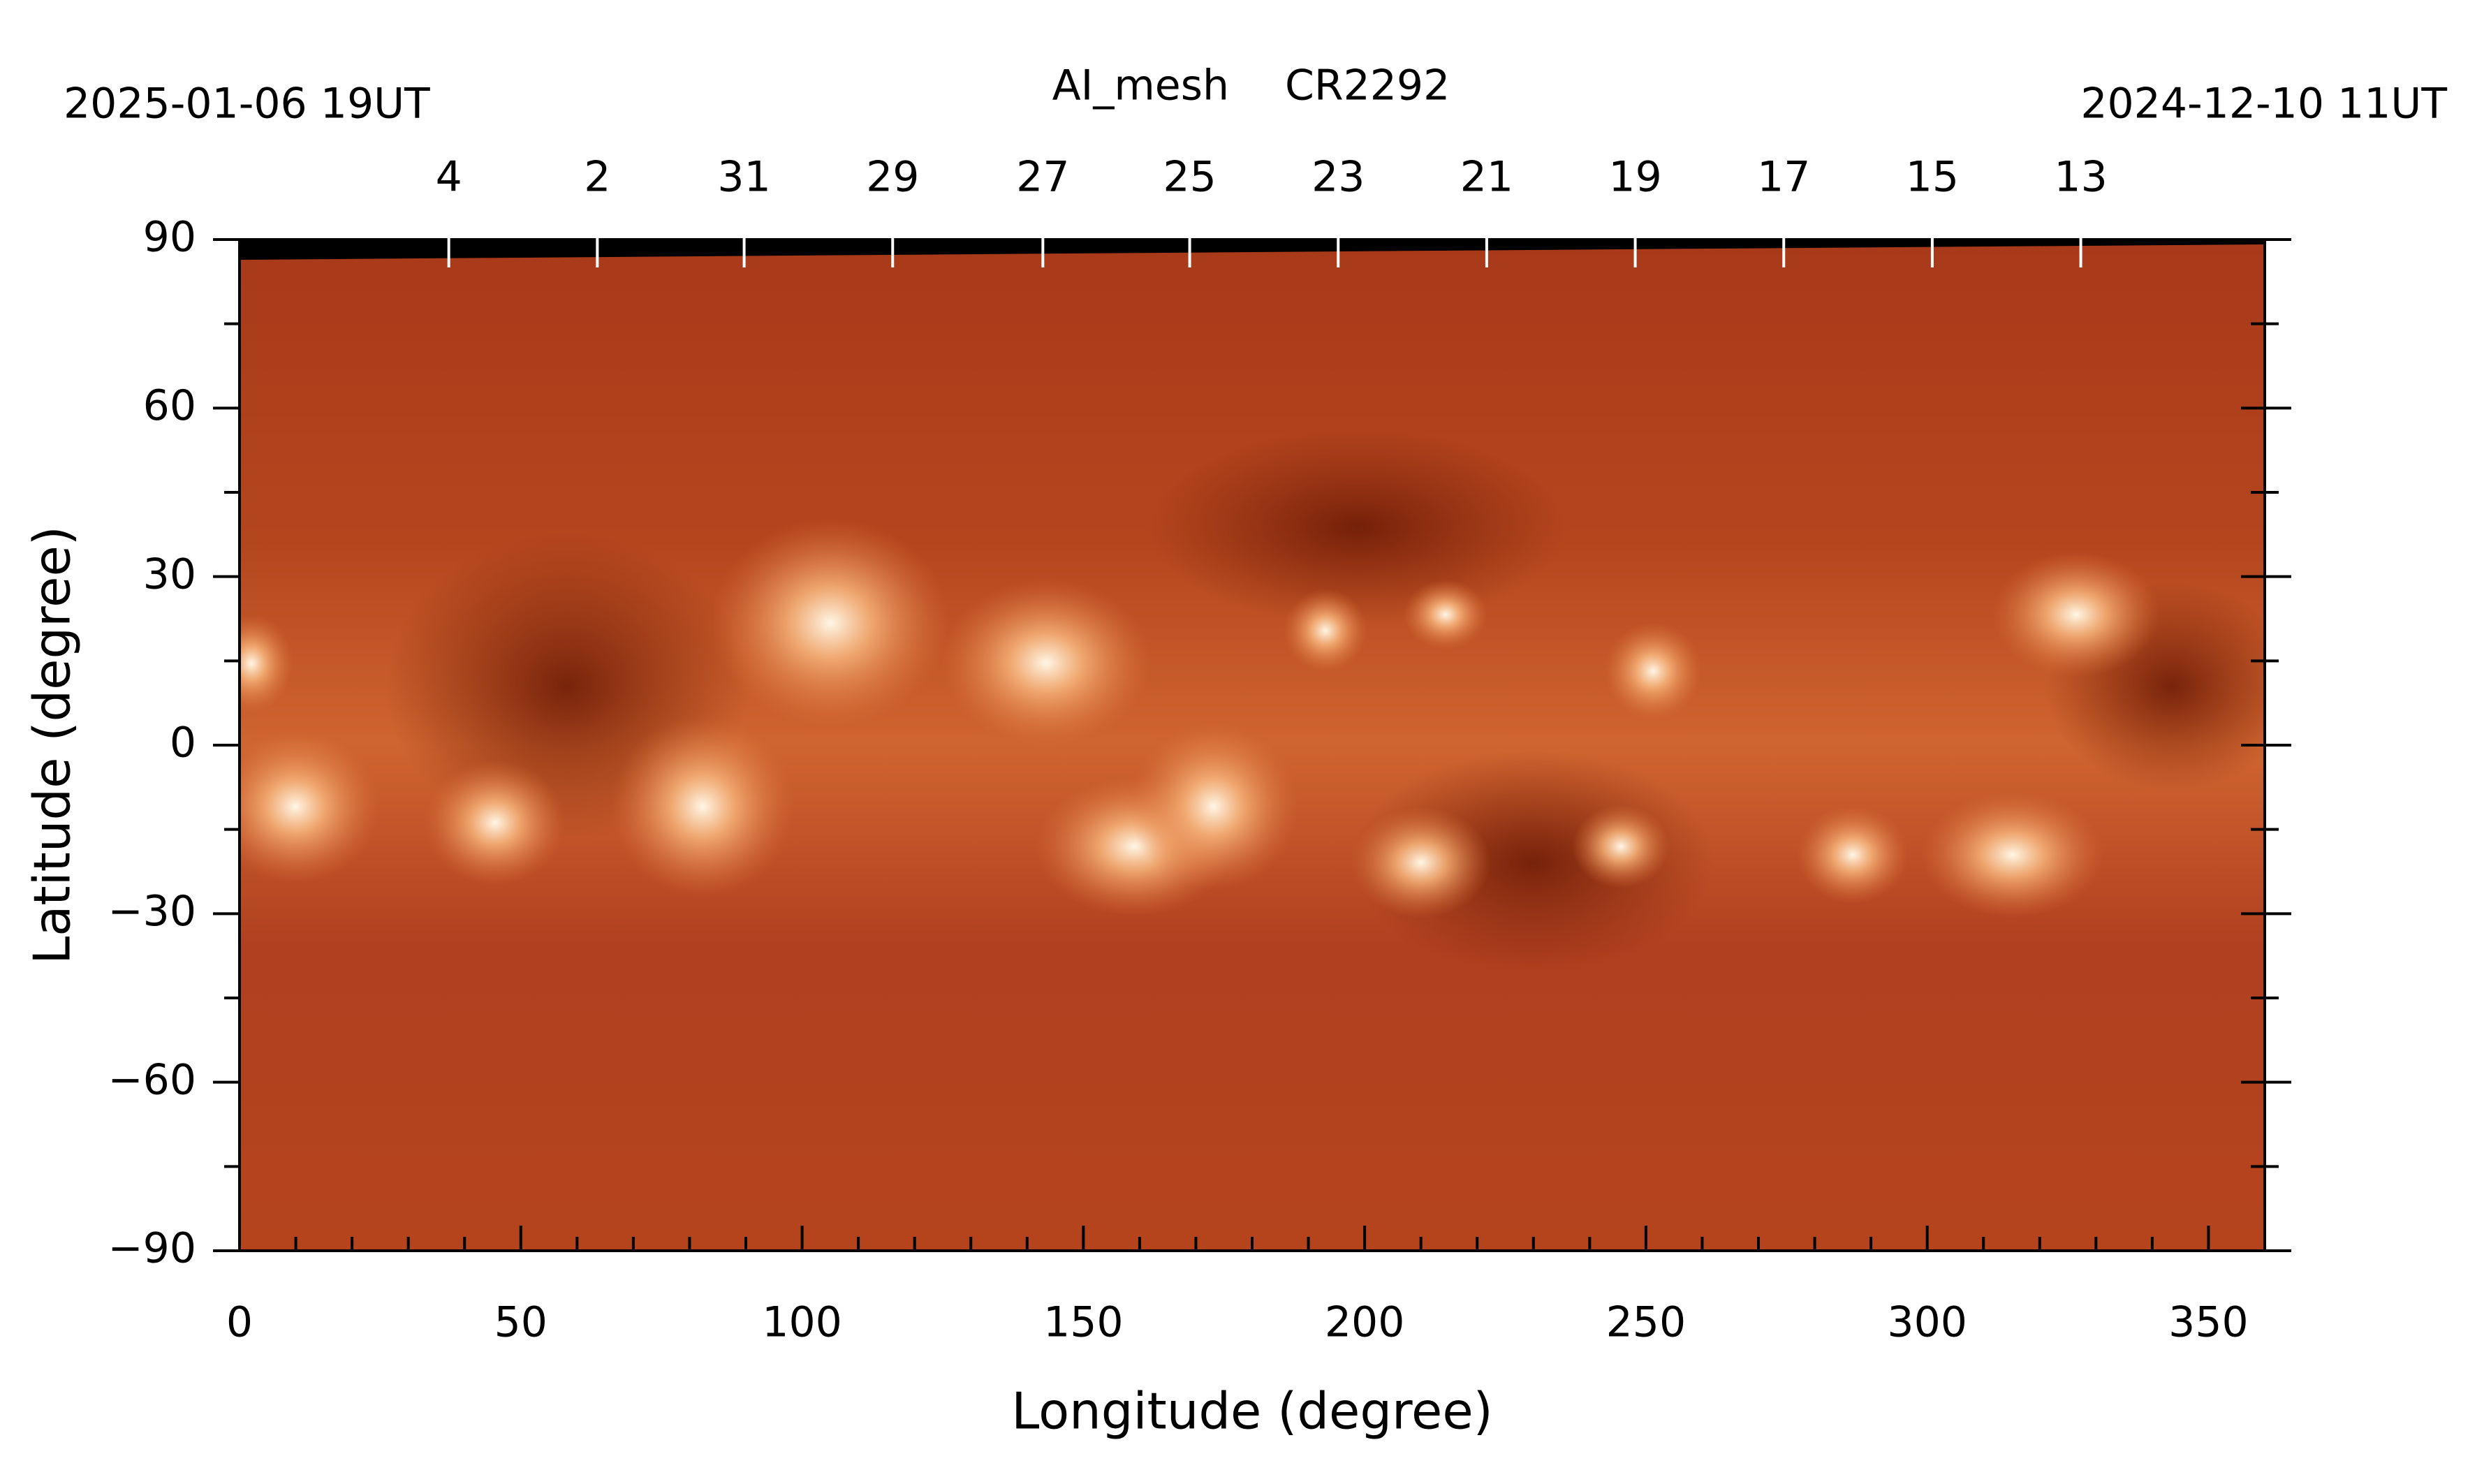  Describe the element at coordinates (183, 743) in the screenshot. I see `y-tick-label: 0` at that location.